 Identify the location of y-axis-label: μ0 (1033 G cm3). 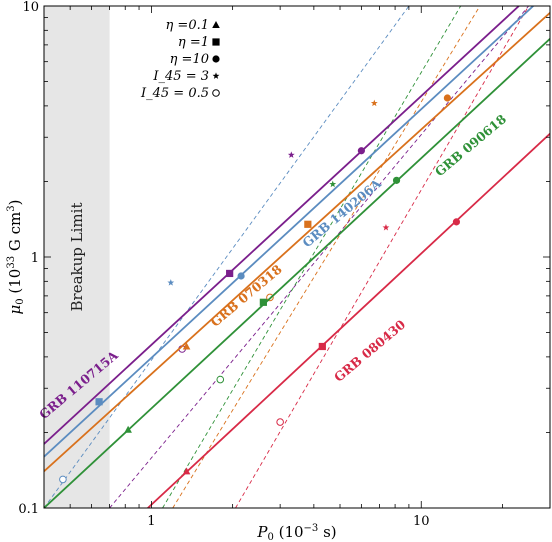
(16, 257).